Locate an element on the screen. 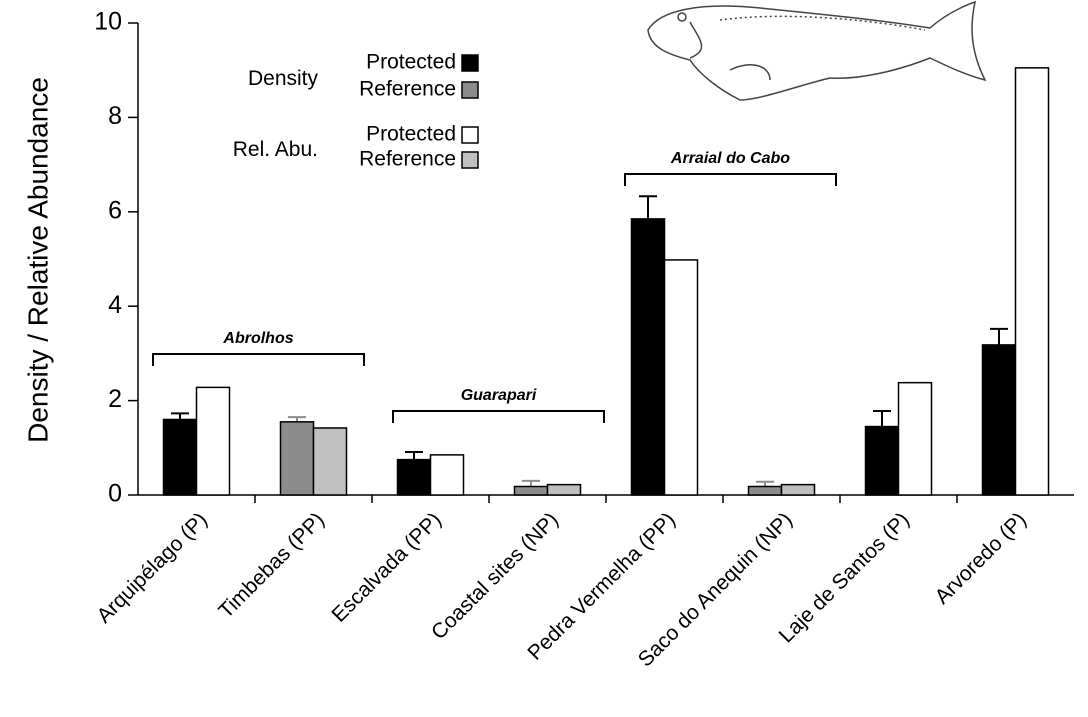  x-tick-label: Coastal sites (NP) is located at coordinates (495, 576).